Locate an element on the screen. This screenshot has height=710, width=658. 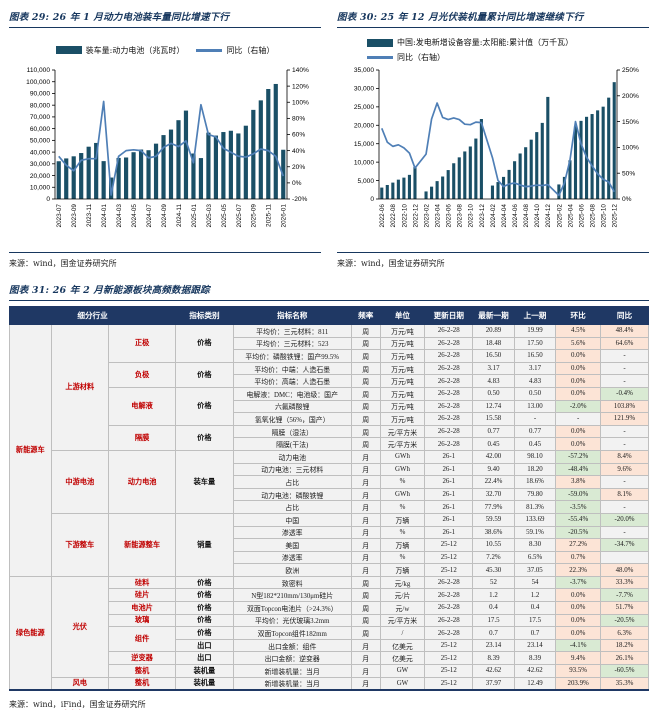
unit-cell: 万辆 is located at coordinates (402, 545).